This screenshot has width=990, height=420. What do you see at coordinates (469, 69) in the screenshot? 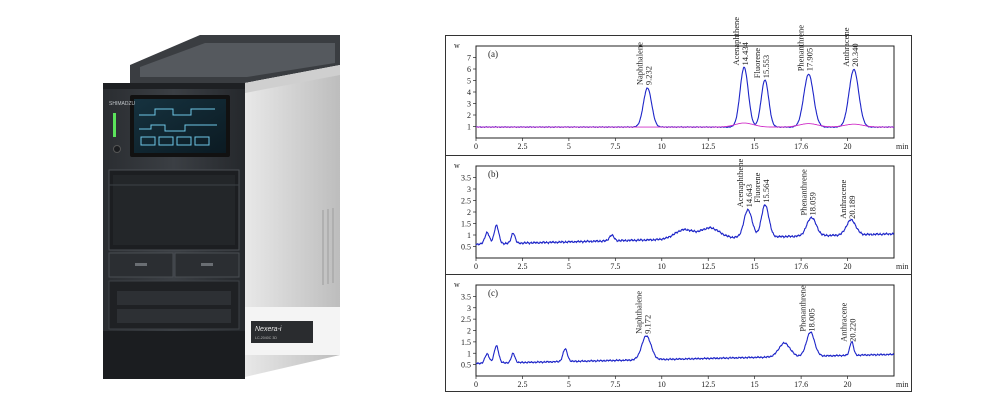
I see `y-tick-label: 6` at bounding box center [469, 69].